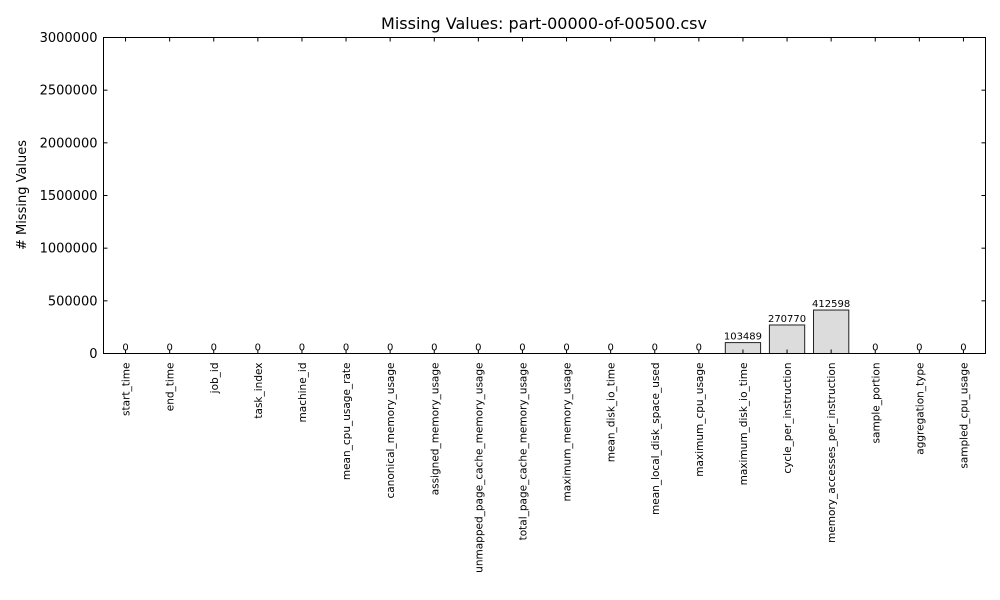 The height and width of the screenshot is (600, 1000). Describe the element at coordinates (434, 348) in the screenshot. I see `data-label-assigned_memory_usage: 0` at that location.